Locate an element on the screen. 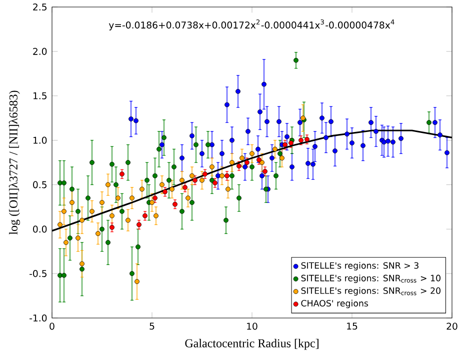  y-tick-label: 1.0 is located at coordinates (40, 140).